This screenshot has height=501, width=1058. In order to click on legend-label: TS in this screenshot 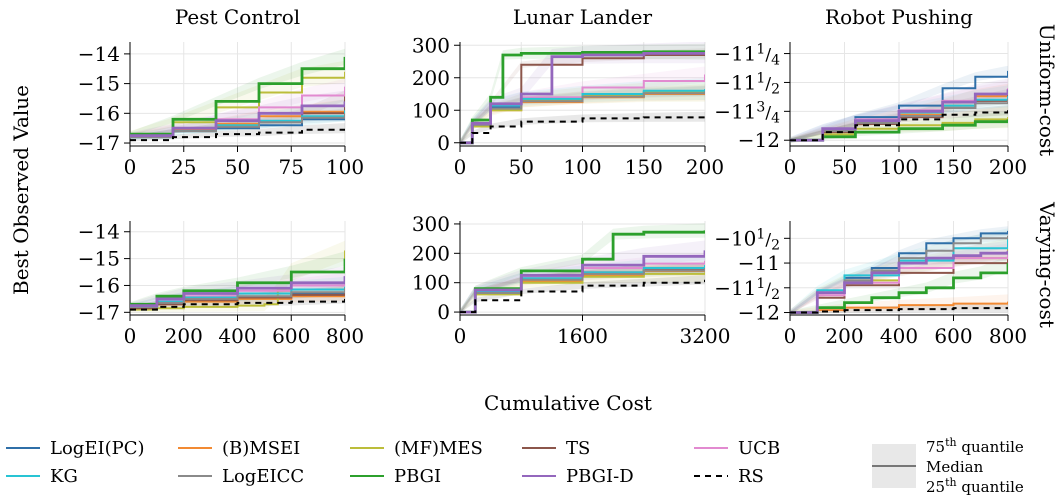, I will do `click(578, 448)`.